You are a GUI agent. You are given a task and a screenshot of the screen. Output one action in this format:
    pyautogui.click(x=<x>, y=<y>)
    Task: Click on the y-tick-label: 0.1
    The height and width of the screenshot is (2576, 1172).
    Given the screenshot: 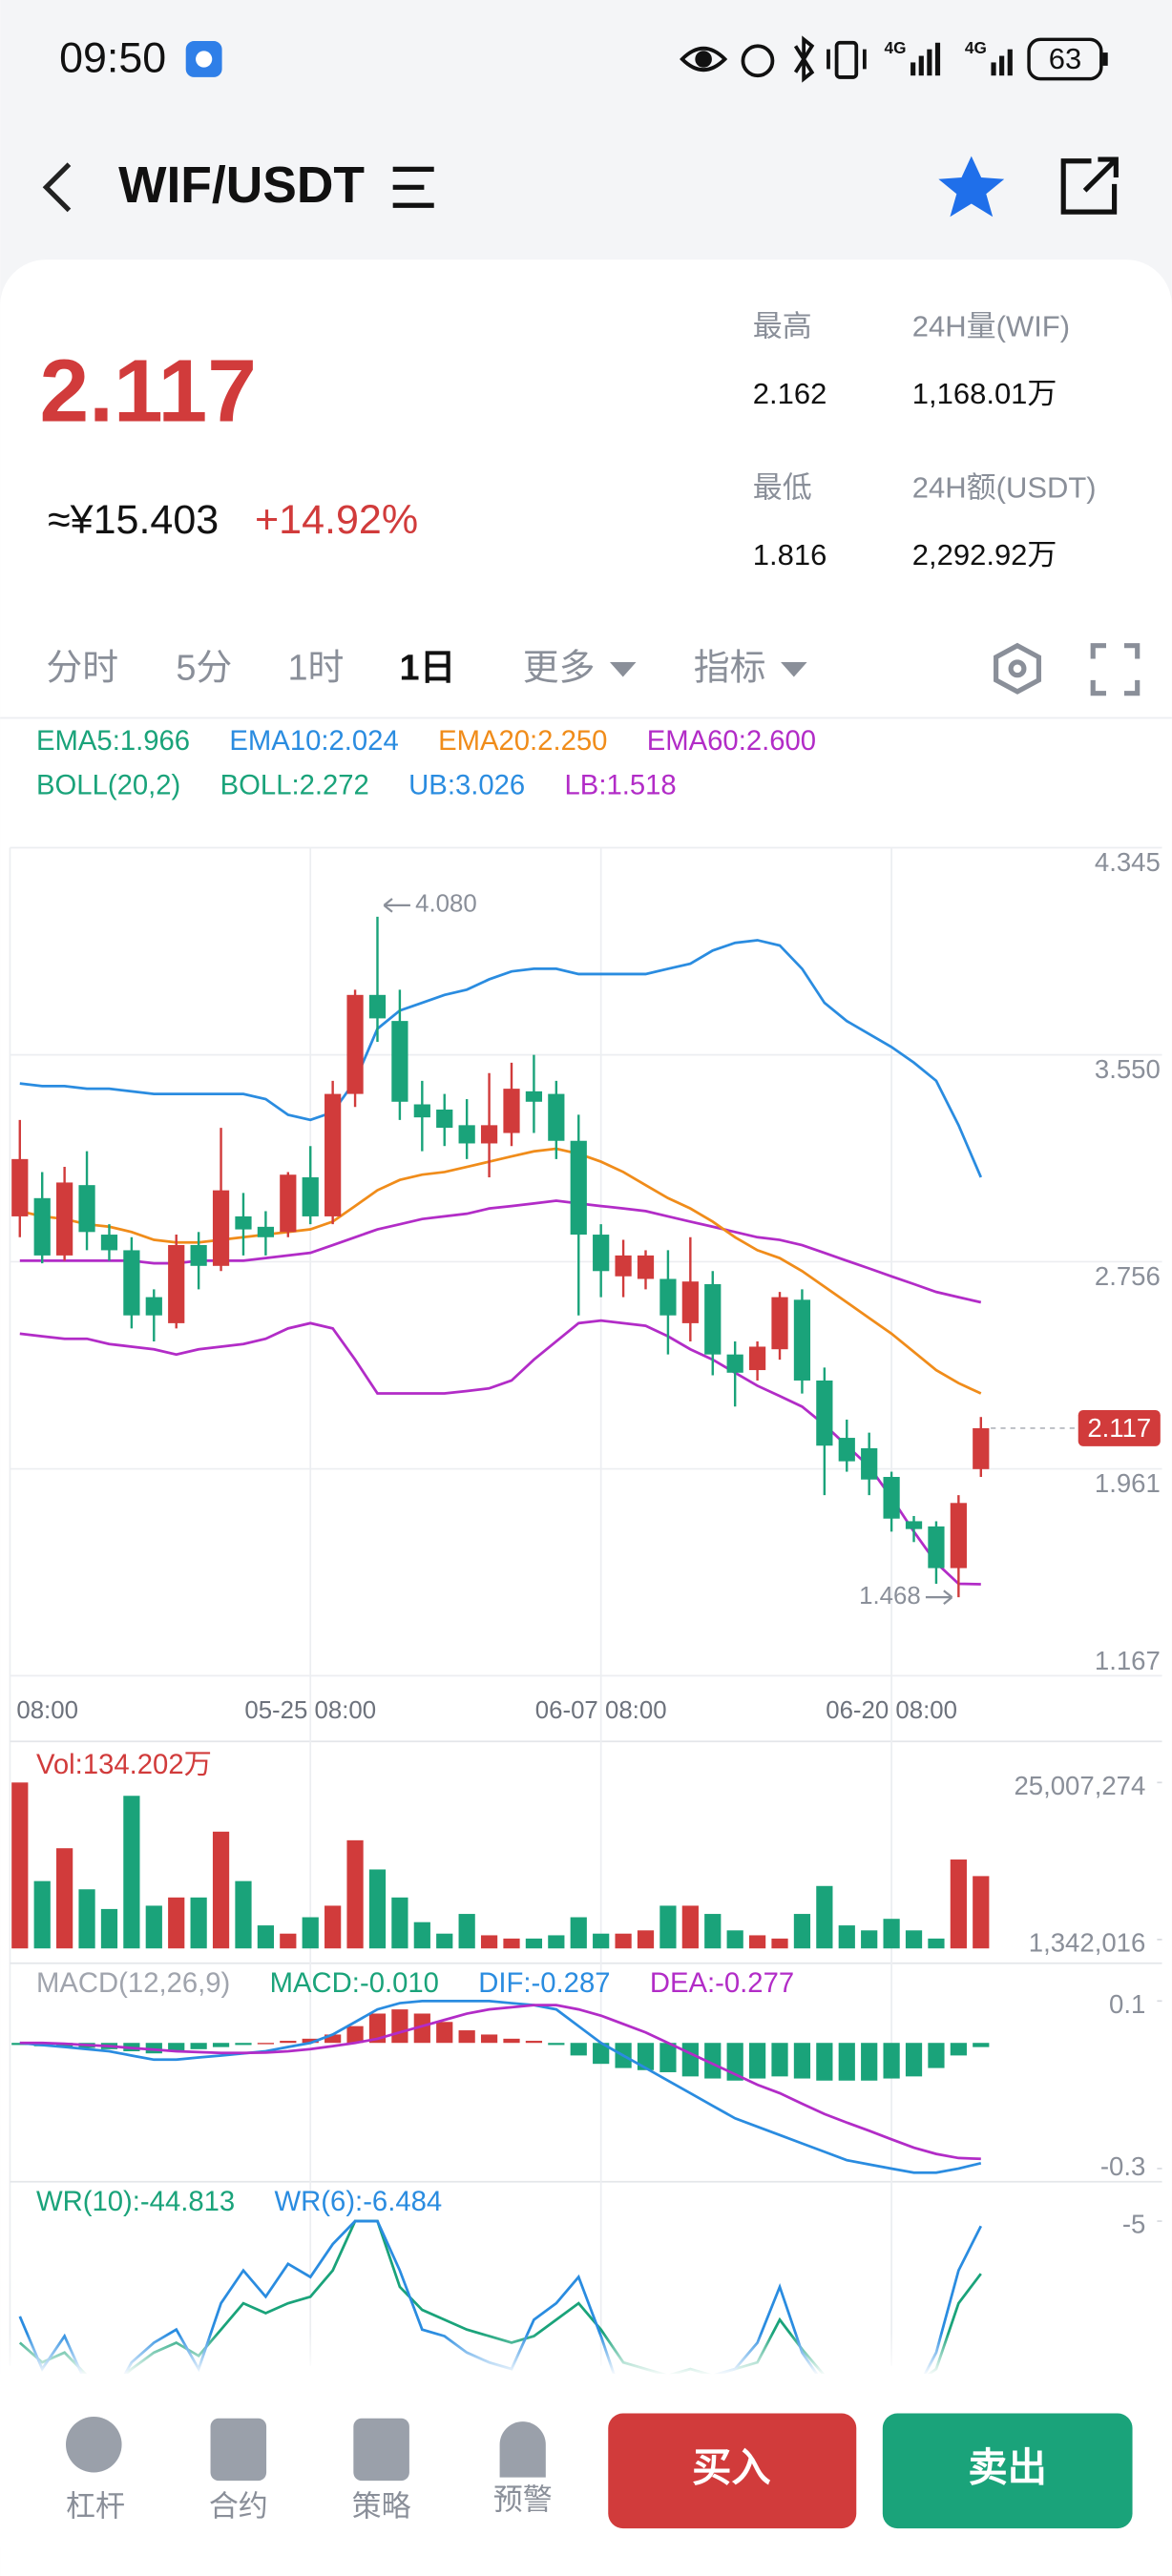 What is the action you would take?
    pyautogui.click(x=1127, y=2004)
    